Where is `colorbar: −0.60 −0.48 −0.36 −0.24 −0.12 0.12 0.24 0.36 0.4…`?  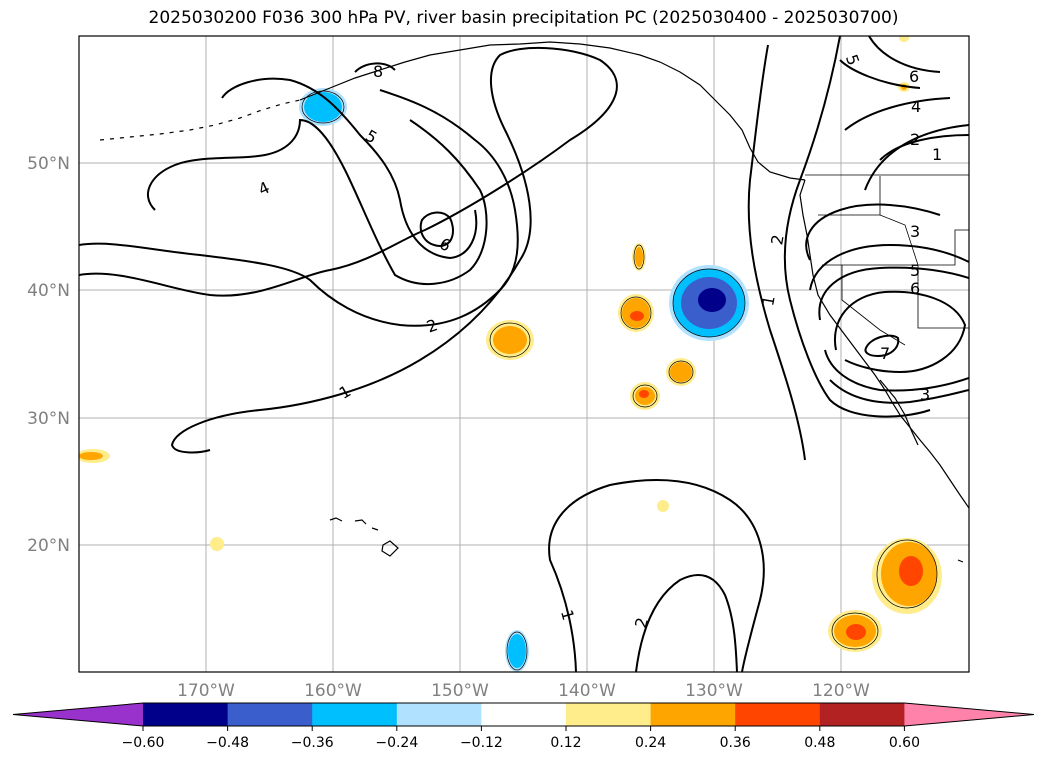
colorbar: −0.60 −0.48 −0.36 −0.24 −0.12 0.12 0.24 0.36 0.4… is located at coordinates (523, 726).